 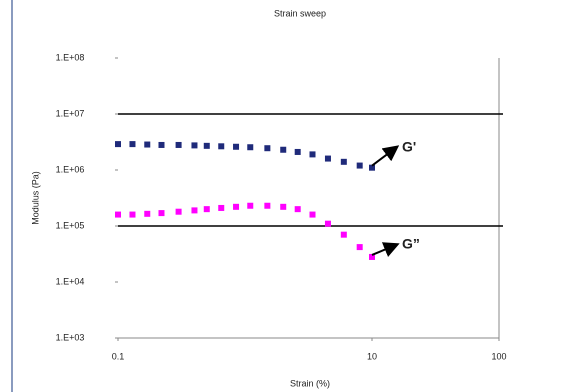 What do you see at coordinates (409, 146) in the screenshot?
I see `legend-label: G'` at bounding box center [409, 146].